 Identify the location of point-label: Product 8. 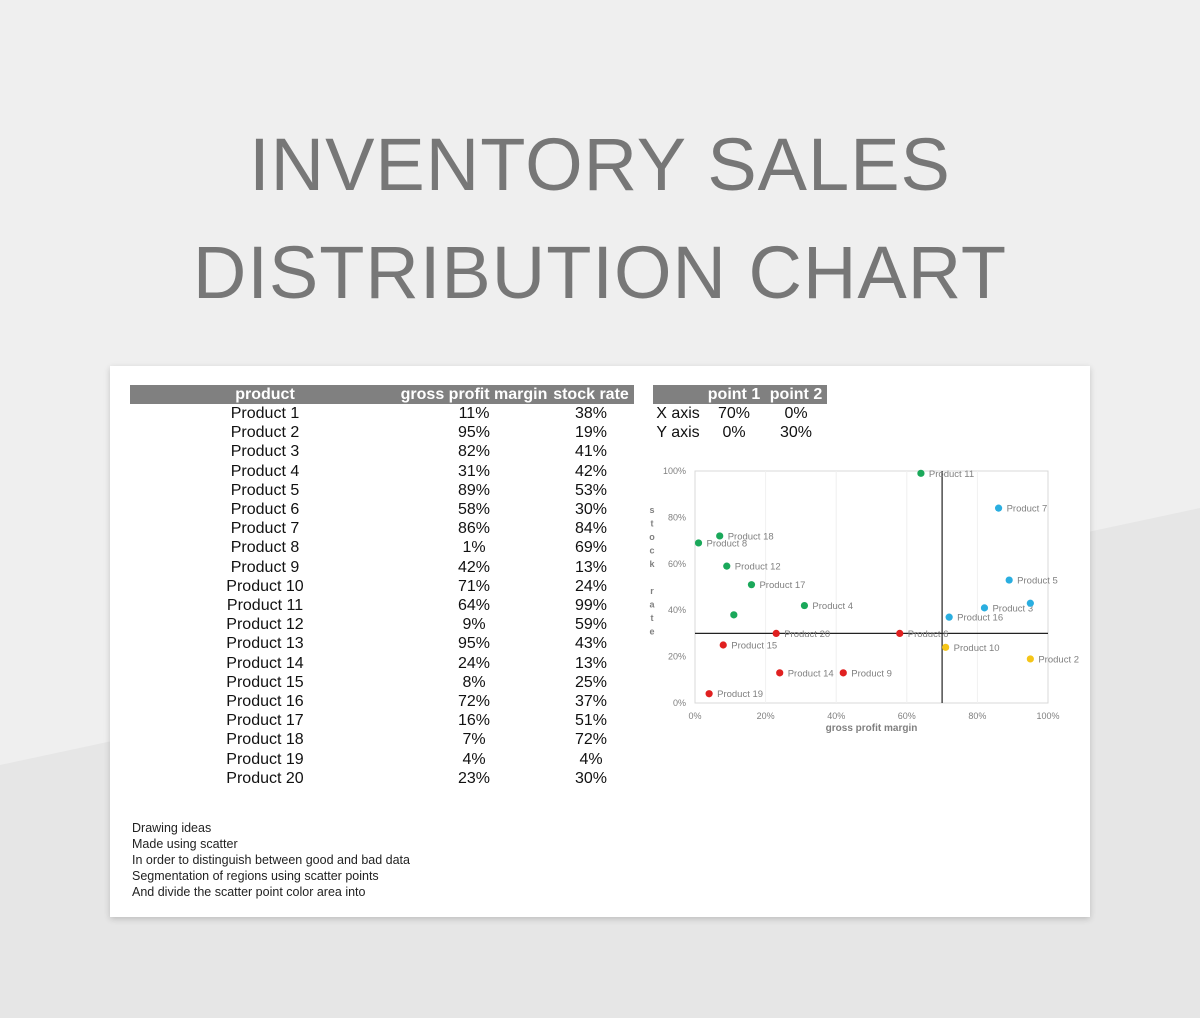
(727, 543).